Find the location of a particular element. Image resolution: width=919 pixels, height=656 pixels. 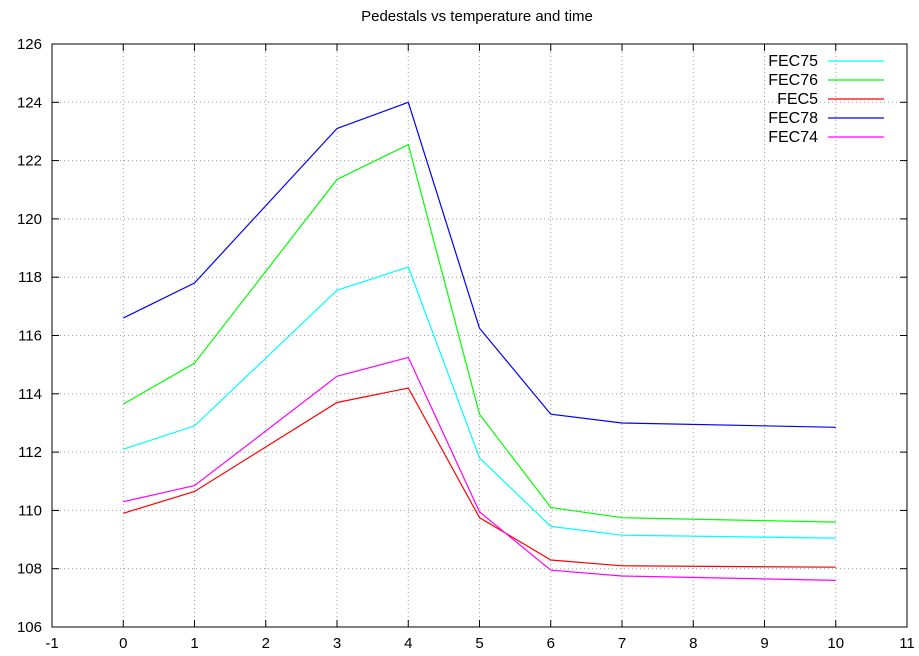

y-tick-label: 110 is located at coordinates (30, 510).